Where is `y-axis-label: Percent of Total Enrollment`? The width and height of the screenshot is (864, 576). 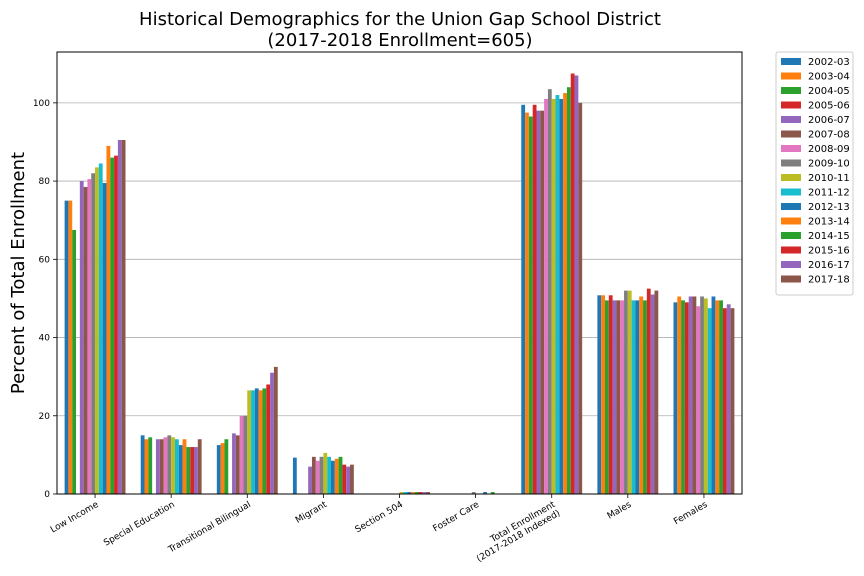 y-axis-label: Percent of Total Enrollment is located at coordinates (18, 273).